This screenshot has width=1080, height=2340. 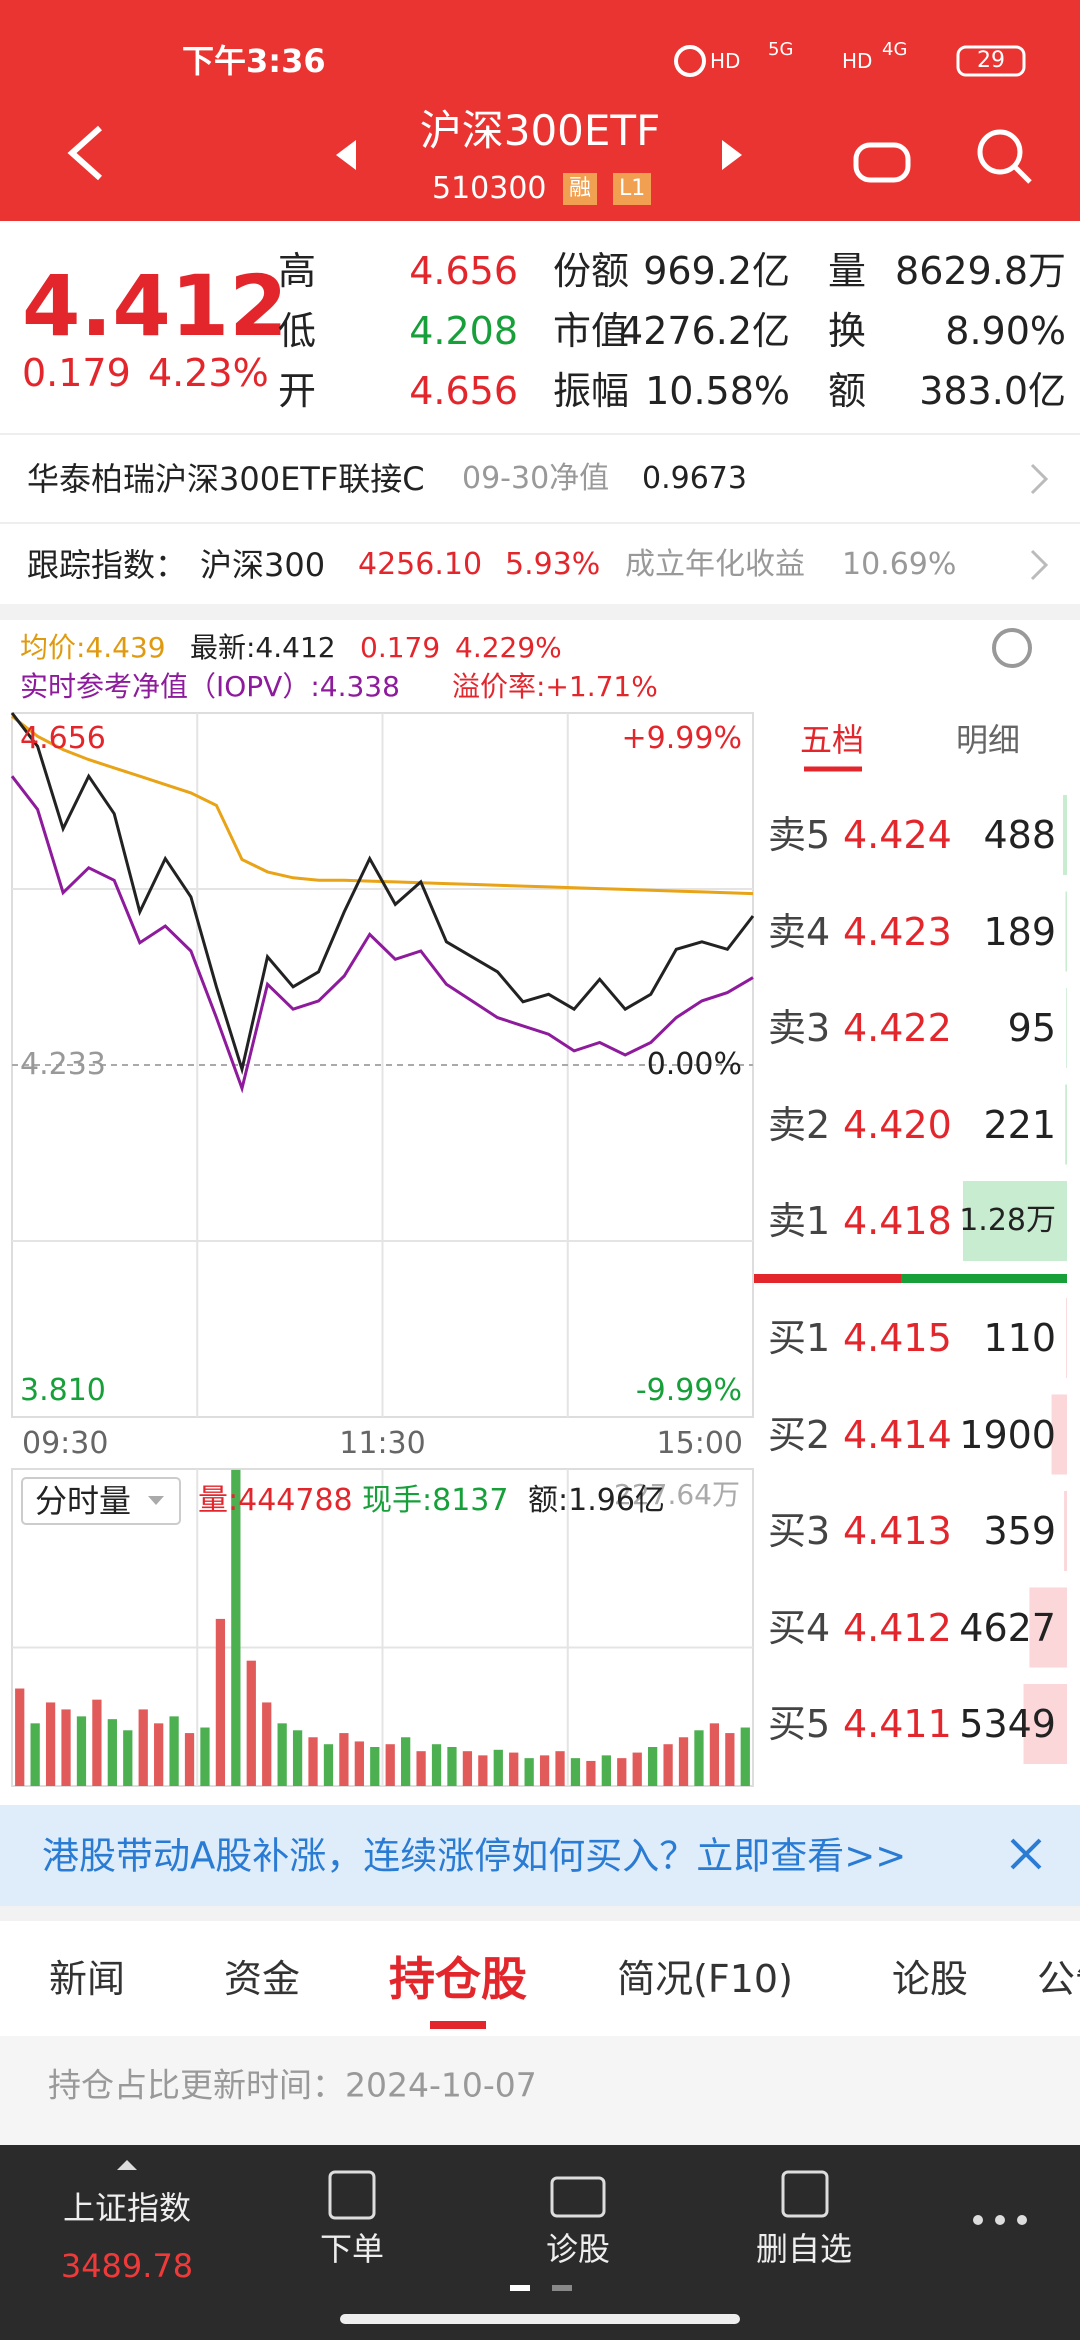 What do you see at coordinates (897, 1627) in the screenshot?
I see `book-price: 4.412` at bounding box center [897, 1627].